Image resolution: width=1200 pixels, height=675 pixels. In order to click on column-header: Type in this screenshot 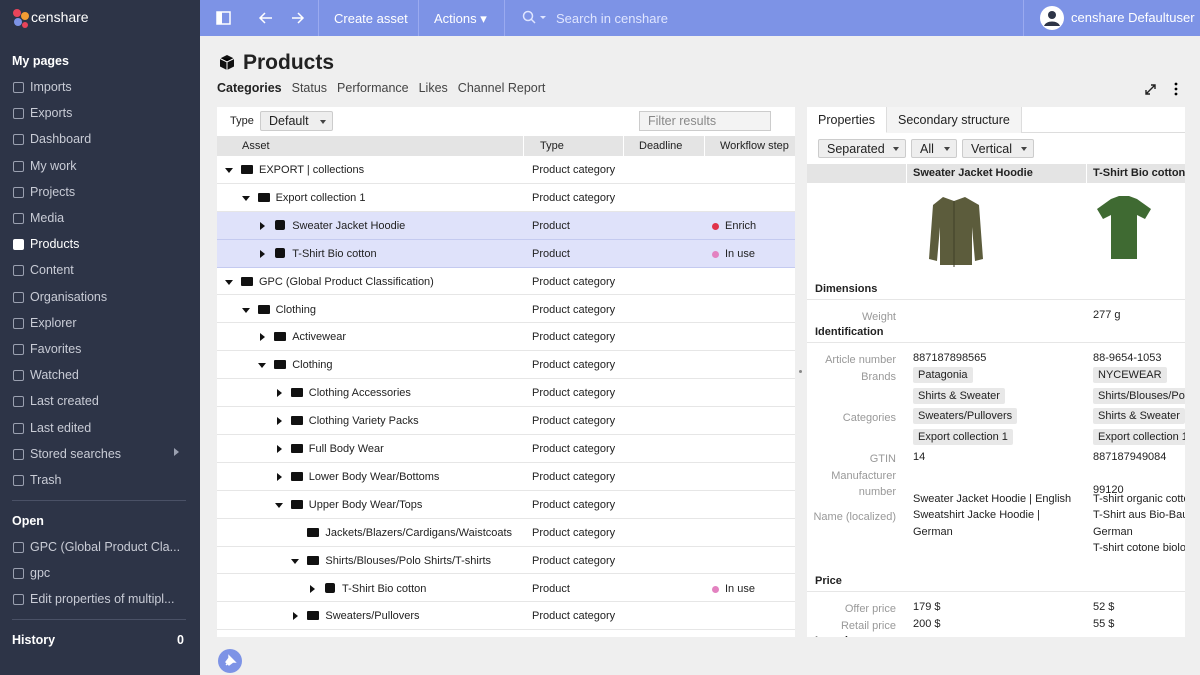, I will do `click(552, 146)`.